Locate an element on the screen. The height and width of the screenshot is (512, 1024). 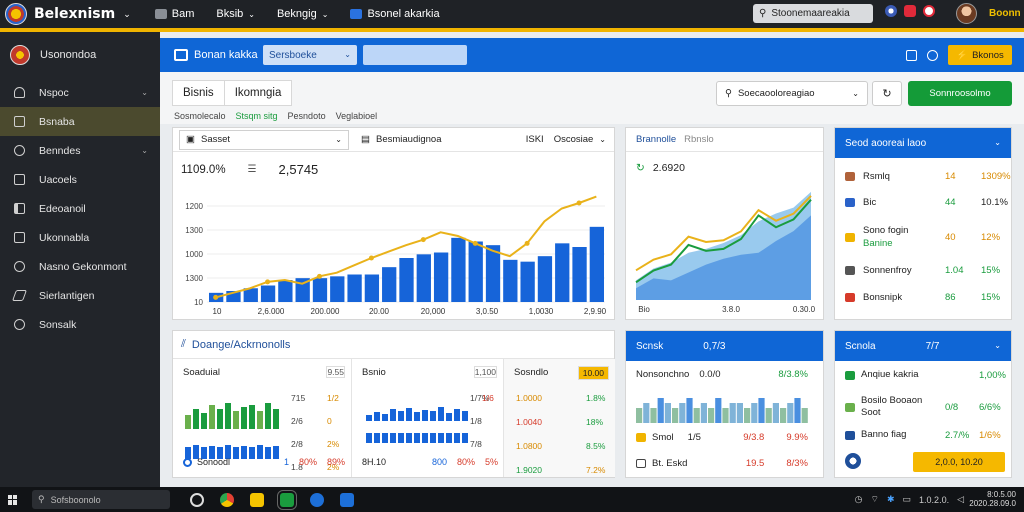
taskbar-clock: 8:0.5.00 2020.28.09.0 is located at coordinates (992, 499).